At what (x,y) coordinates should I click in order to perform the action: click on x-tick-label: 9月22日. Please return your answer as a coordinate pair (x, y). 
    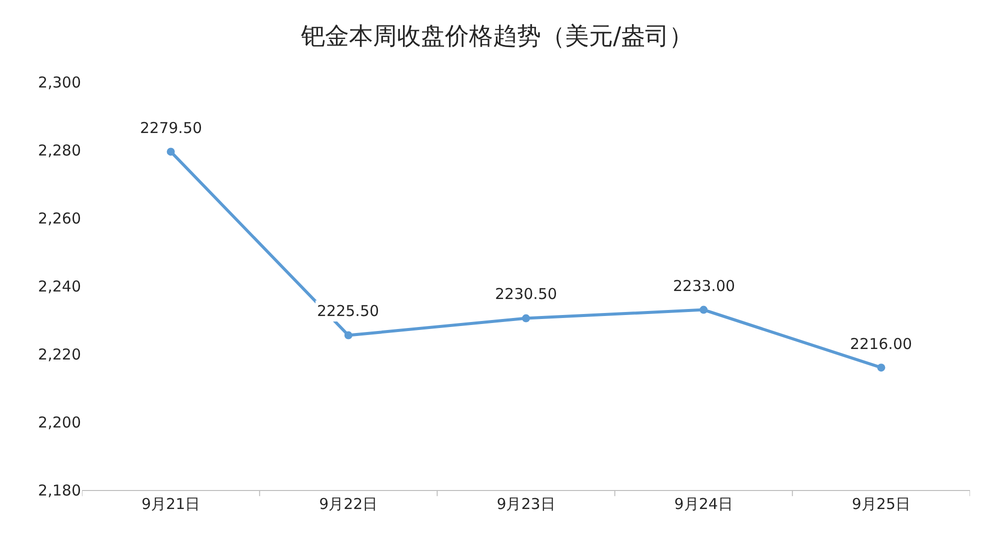
    Looking at the image, I should click on (348, 504).